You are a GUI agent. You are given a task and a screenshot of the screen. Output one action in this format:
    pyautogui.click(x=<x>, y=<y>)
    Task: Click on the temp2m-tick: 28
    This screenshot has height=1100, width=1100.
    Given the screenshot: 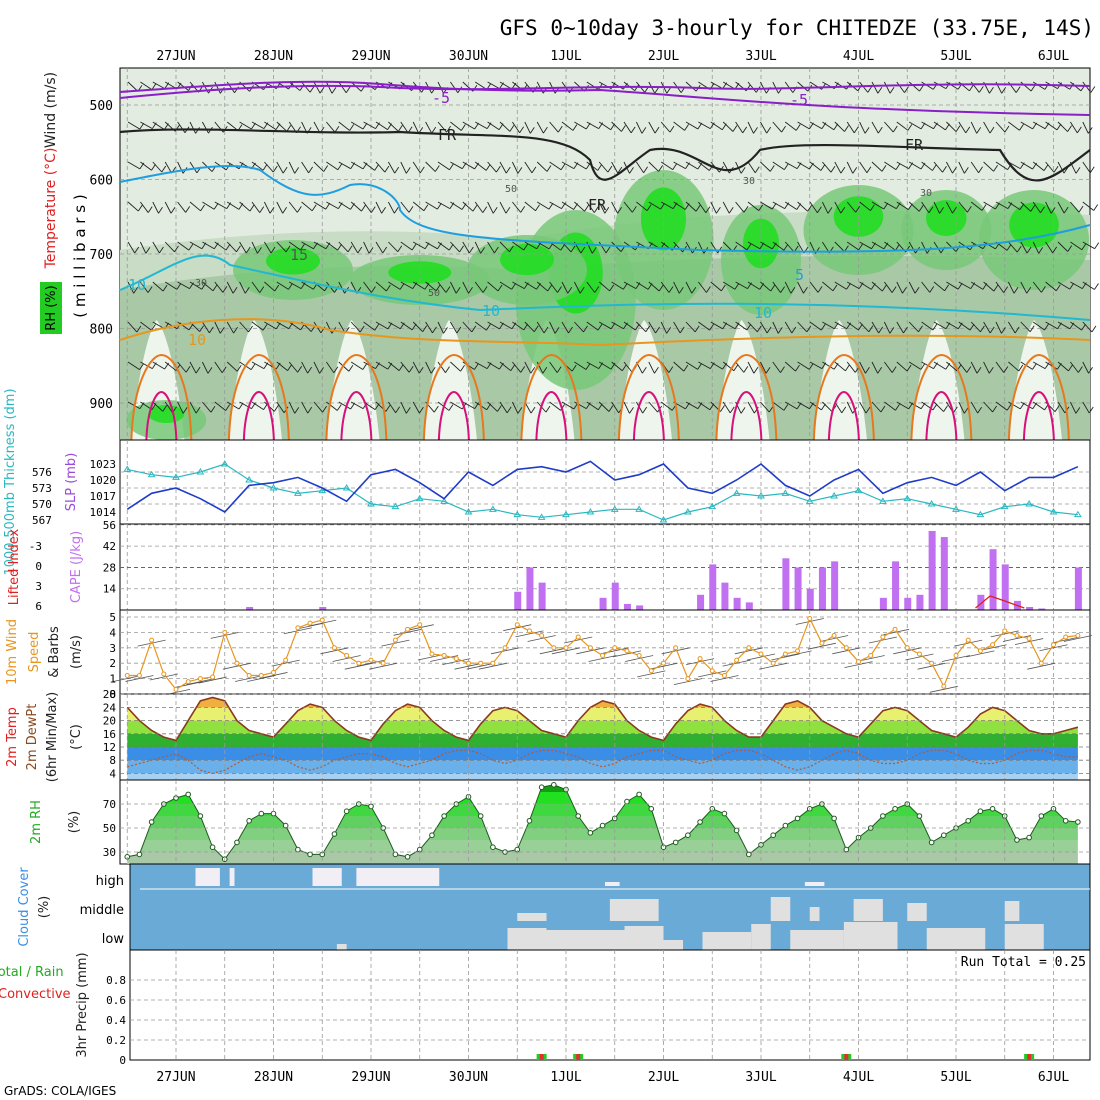 What is the action you would take?
    pyautogui.click(x=109, y=694)
    